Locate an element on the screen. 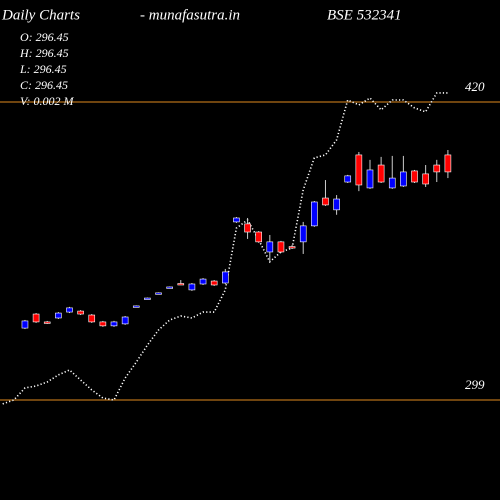 The height and width of the screenshot is (500, 500). chart-title: Daily Charts is located at coordinates (40, 15).